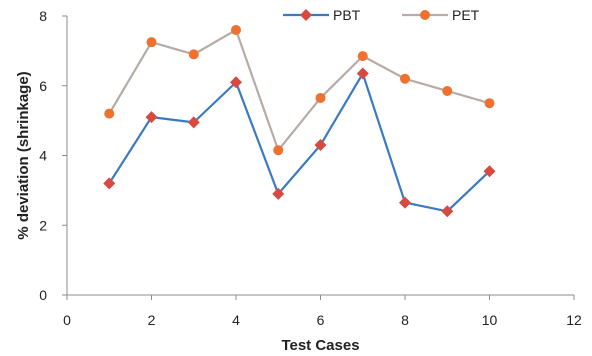  Describe the element at coordinates (67, 320) in the screenshot. I see `x-tick-label: 0` at that location.